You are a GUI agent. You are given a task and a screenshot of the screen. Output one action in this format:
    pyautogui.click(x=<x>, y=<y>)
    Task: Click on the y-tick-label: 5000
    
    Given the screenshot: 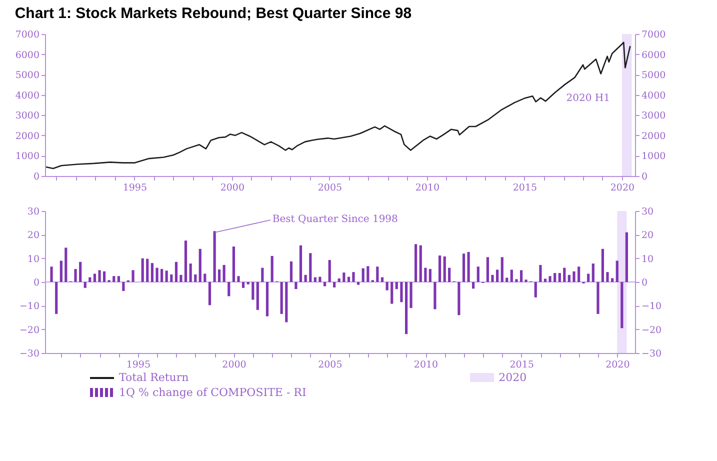 What is the action you would take?
    pyautogui.click(x=27, y=76)
    